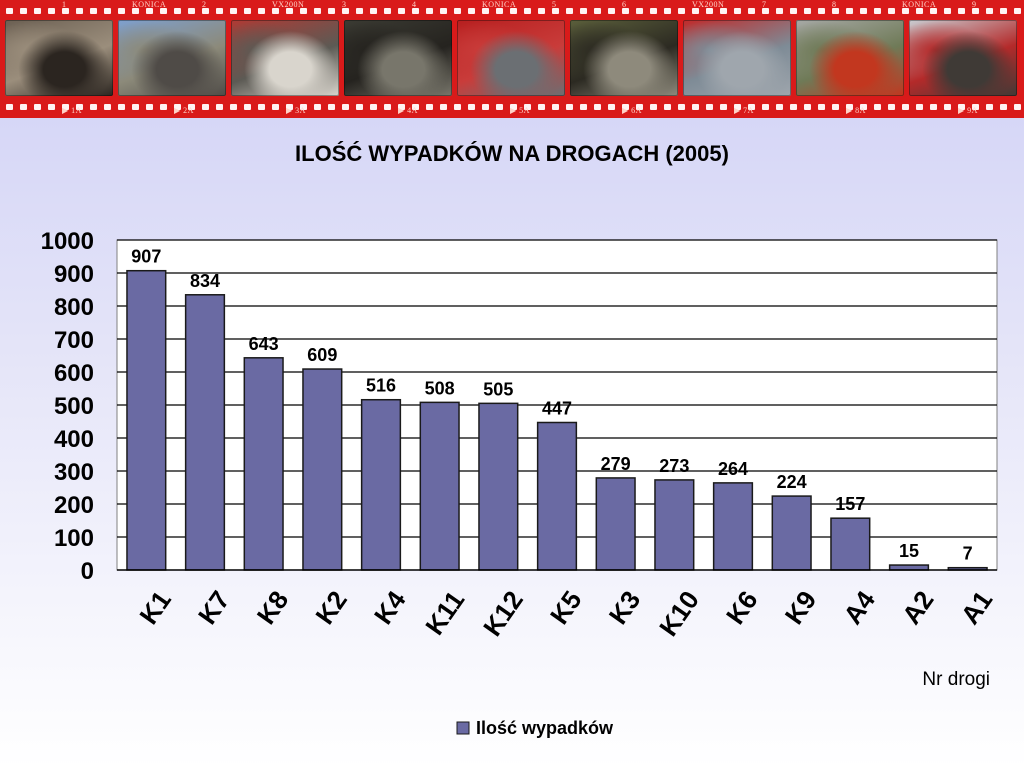  Describe the element at coordinates (615, 524) in the screenshot. I see `bar-k3` at that location.